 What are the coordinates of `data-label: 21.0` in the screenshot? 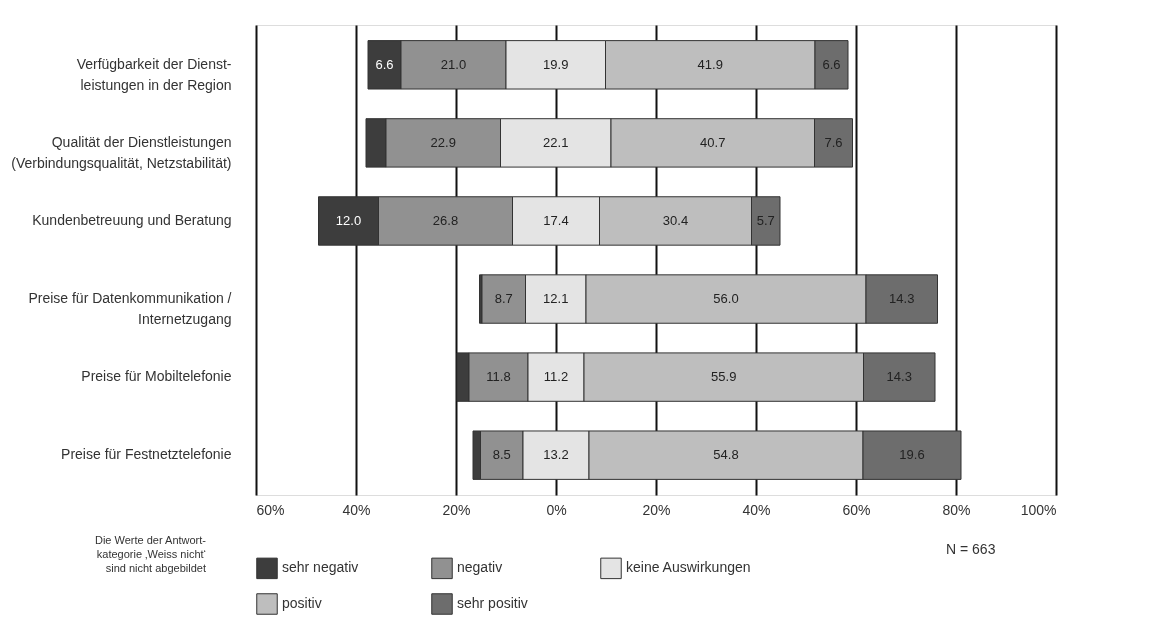 It's located at (453, 64).